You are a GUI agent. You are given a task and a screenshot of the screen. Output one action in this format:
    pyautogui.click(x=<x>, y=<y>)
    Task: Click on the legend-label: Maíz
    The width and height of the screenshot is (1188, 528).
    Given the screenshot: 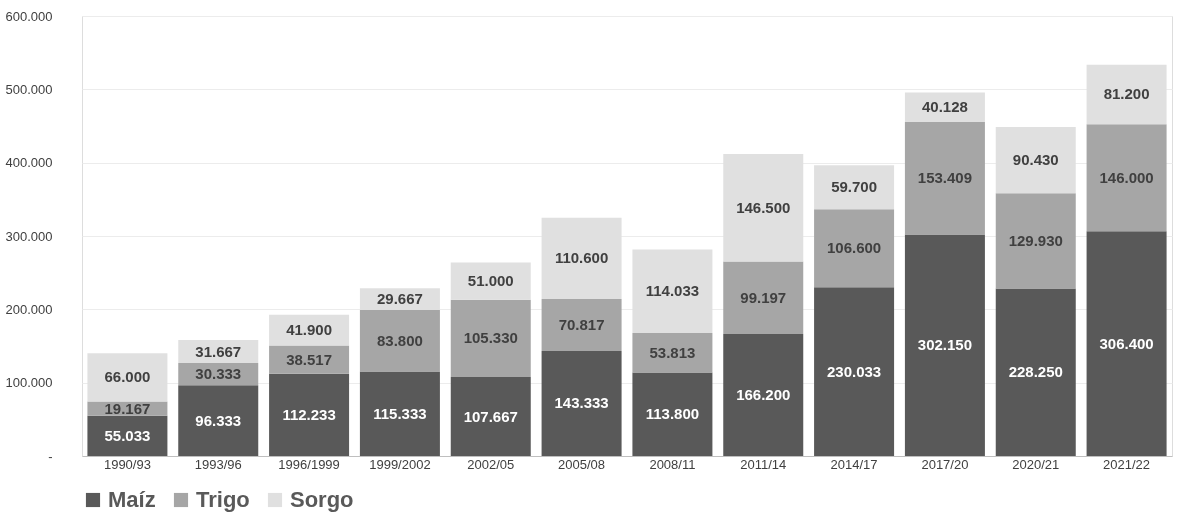 What is the action you would take?
    pyautogui.click(x=132, y=499)
    